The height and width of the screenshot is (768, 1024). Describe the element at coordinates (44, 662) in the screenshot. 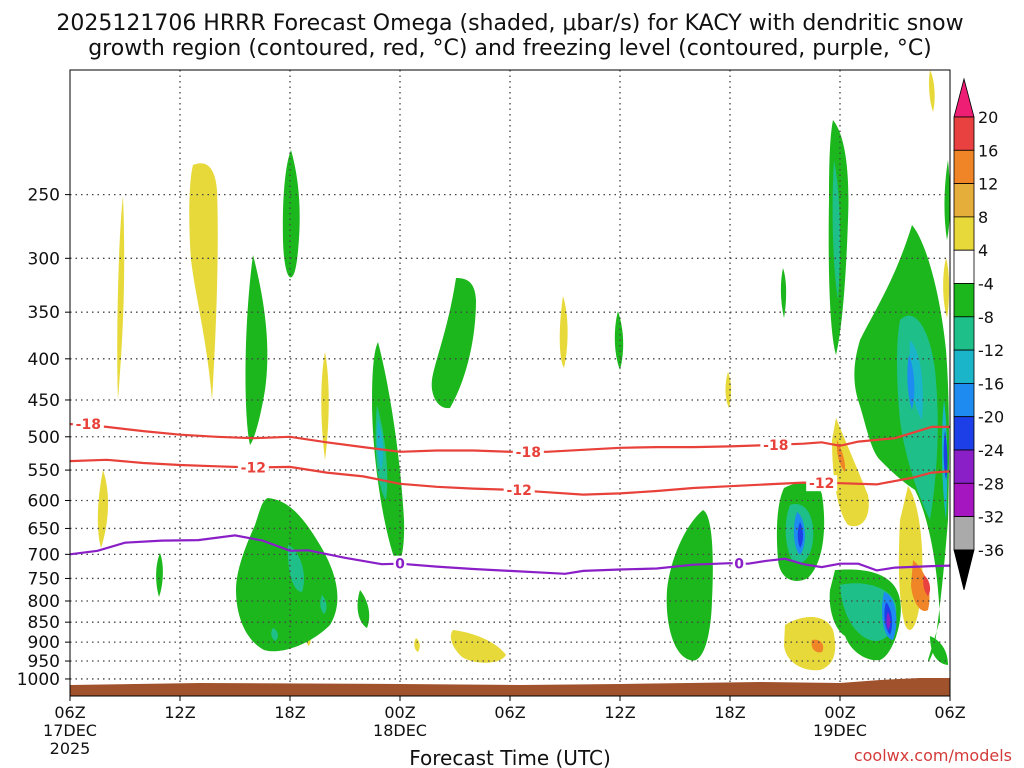

I see `y-tick-label: 950` at that location.